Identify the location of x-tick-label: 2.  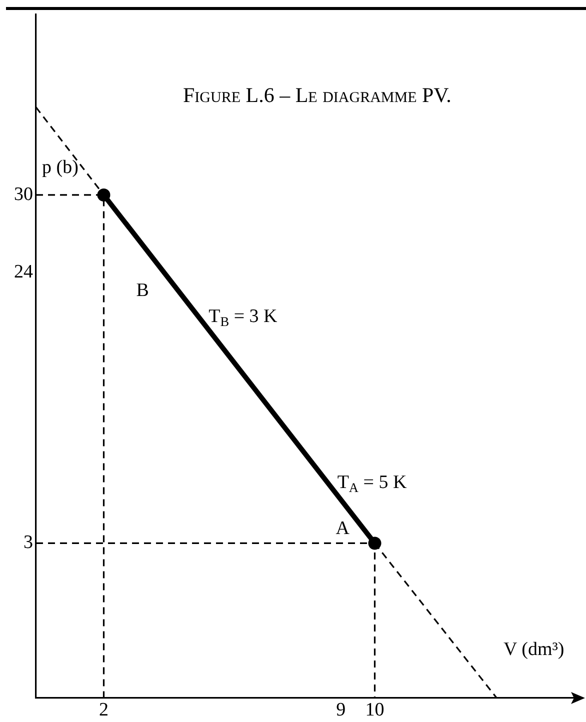
(103, 709).